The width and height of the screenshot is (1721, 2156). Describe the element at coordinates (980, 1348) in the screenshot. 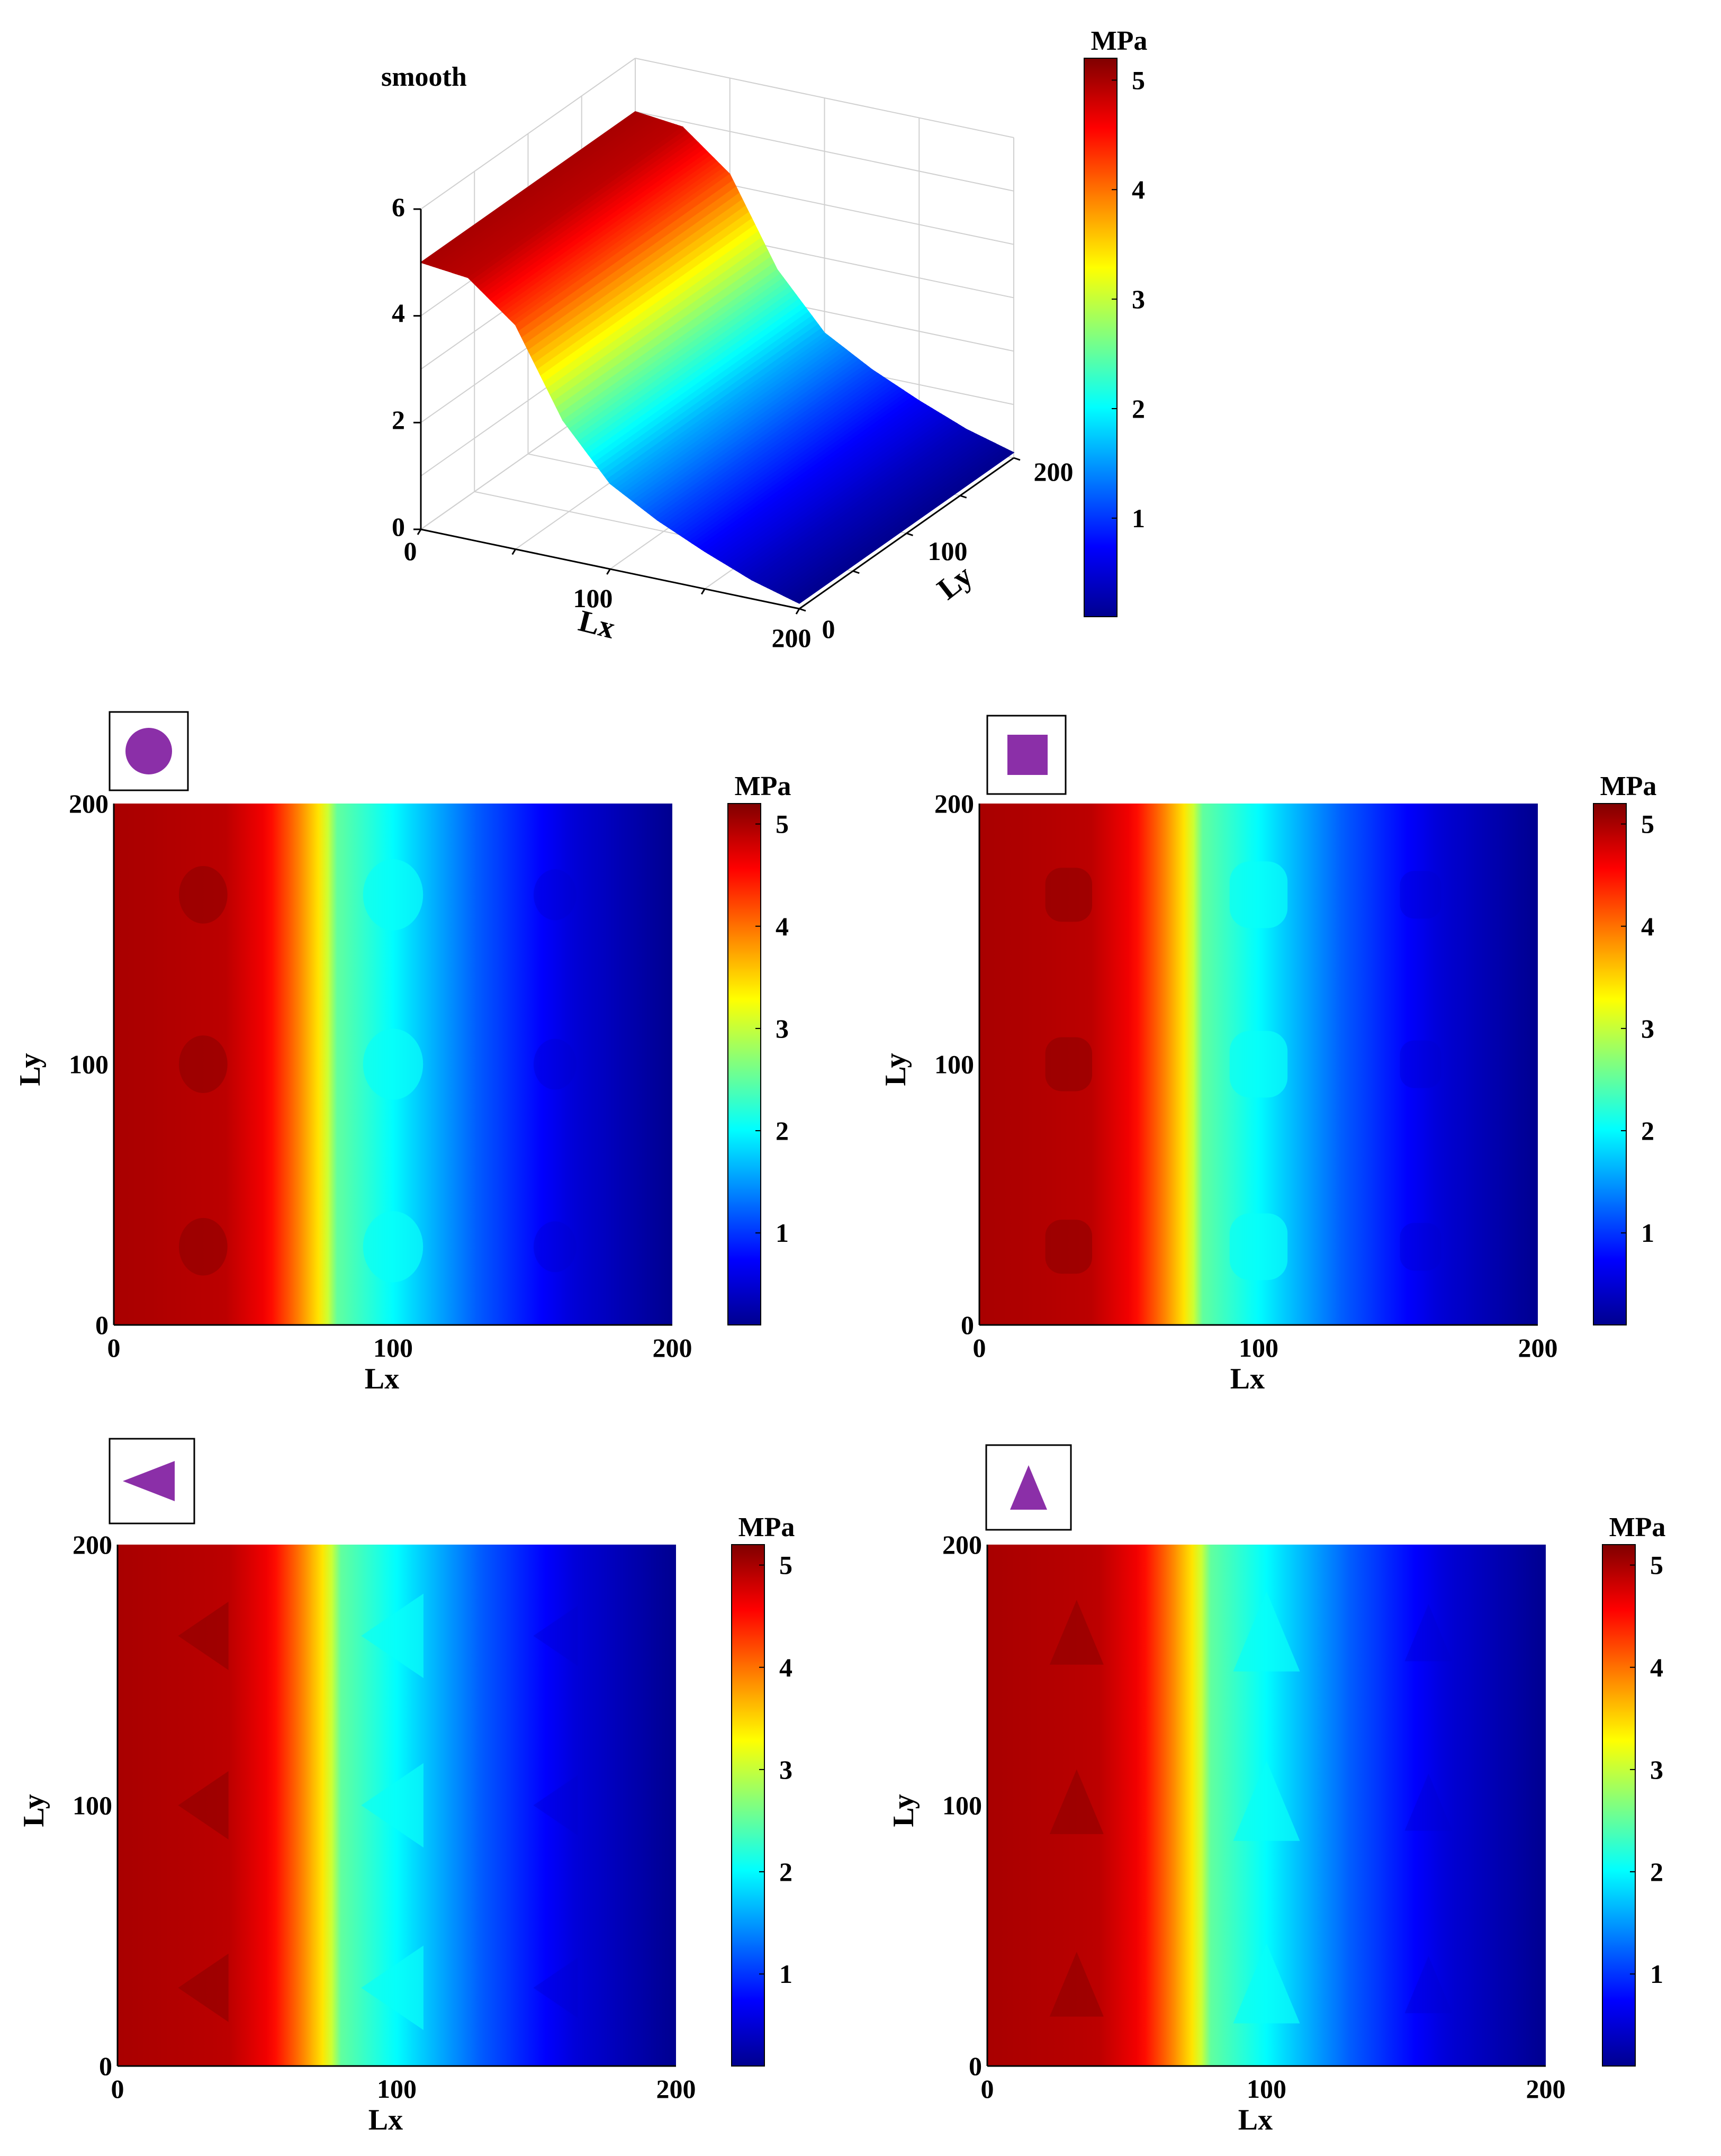

I see `heatmap-x-tick-0: 0` at that location.